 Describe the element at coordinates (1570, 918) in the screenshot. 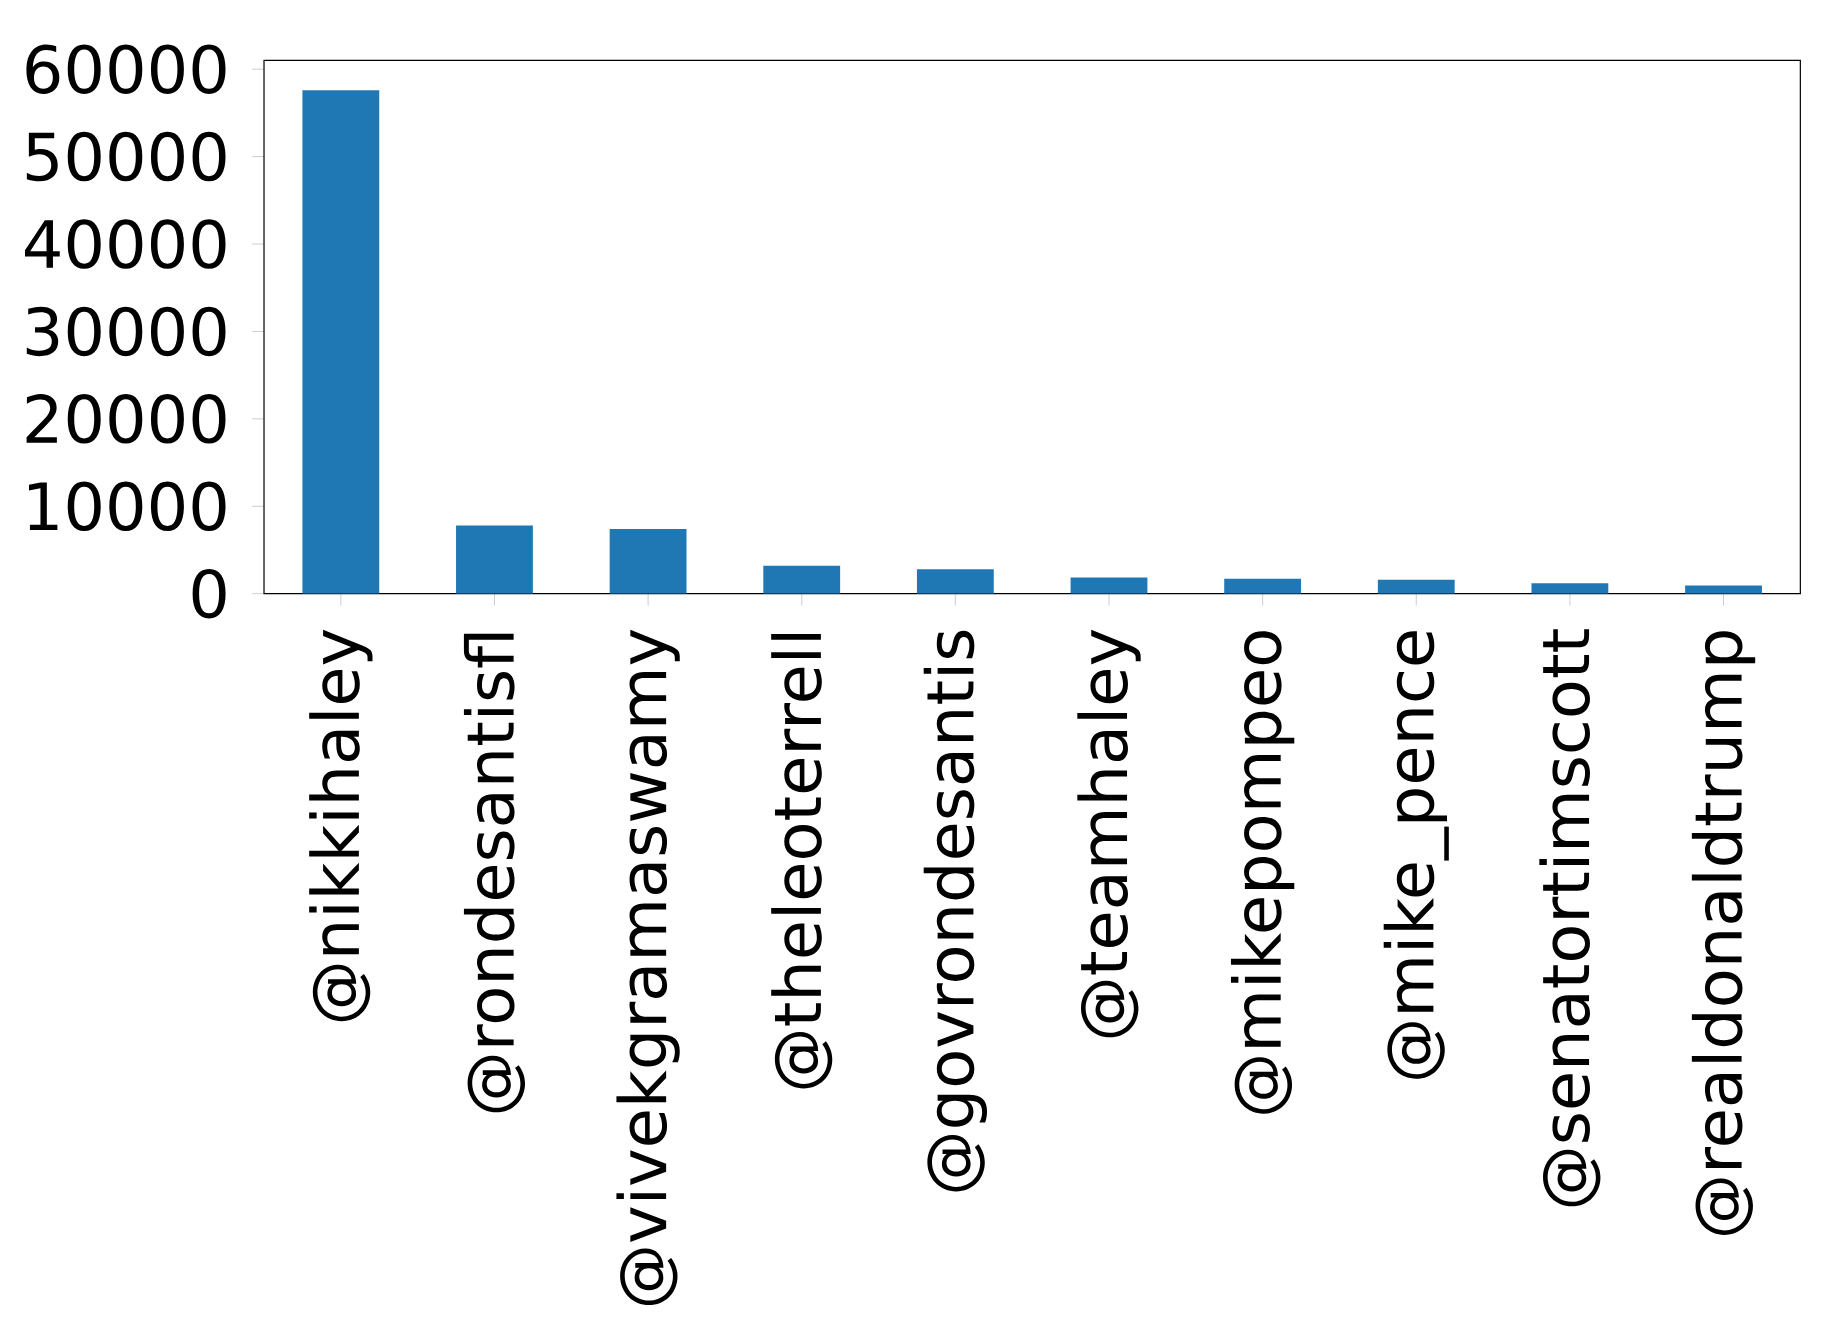

I see `x-tick-label: @senatortimscott` at that location.